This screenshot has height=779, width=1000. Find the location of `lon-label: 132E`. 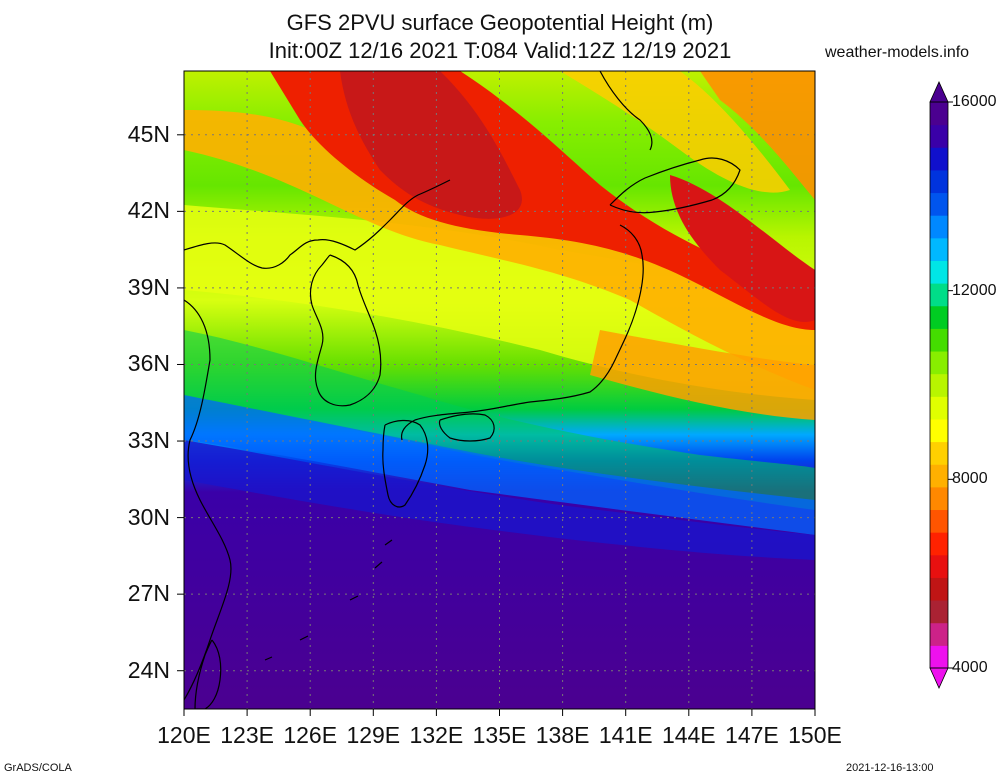

lon-label: 132E is located at coordinates (436, 735).